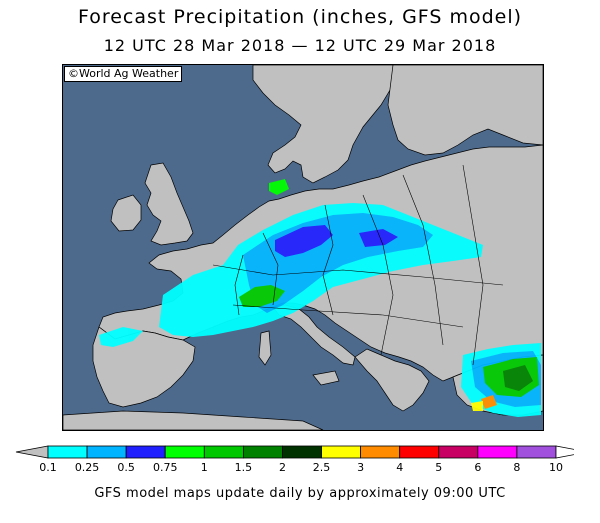  Describe the element at coordinates (126, 213) in the screenshot. I see `ireland-land` at that location.